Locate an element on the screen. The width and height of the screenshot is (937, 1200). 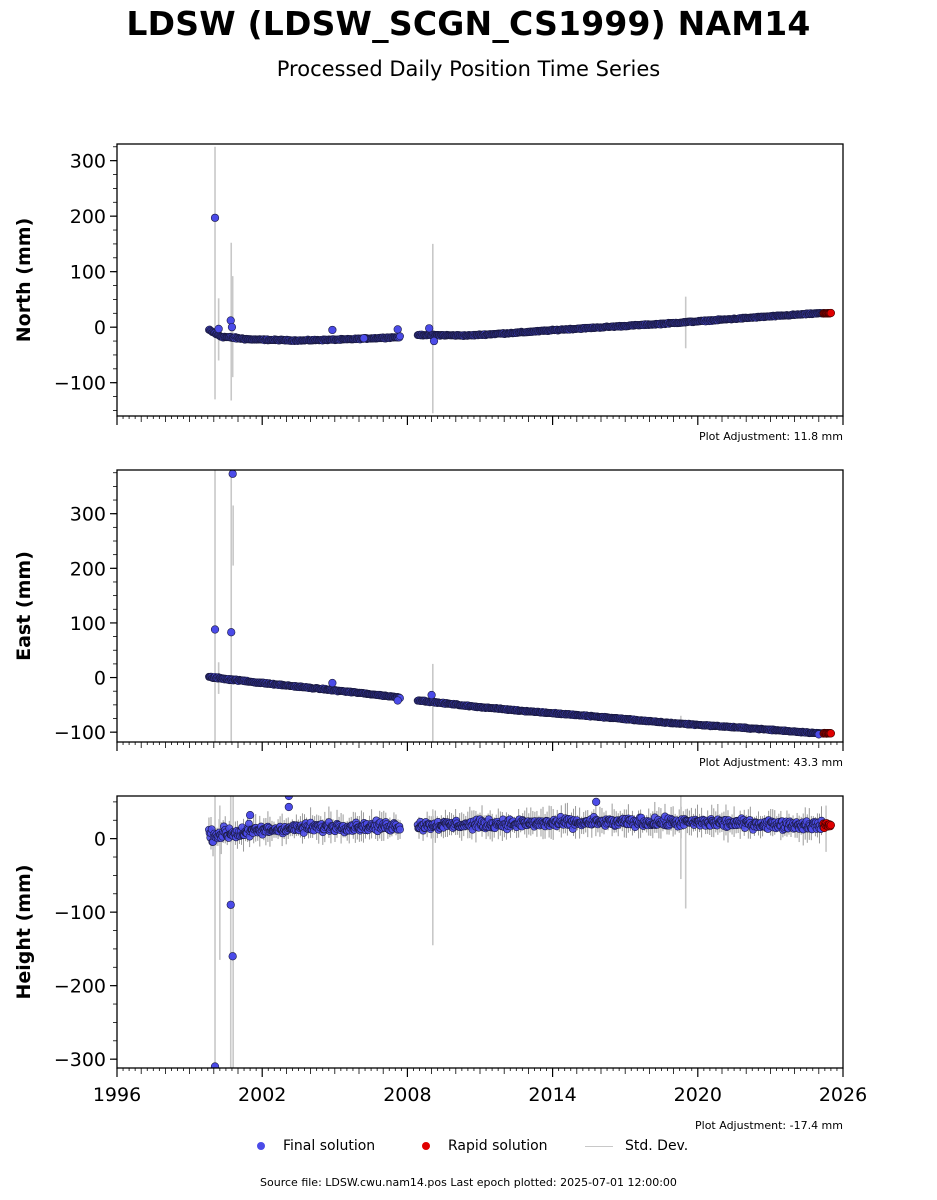
chart-subtitle: Processed Daily Position Time Series is located at coordinates (468, 69).